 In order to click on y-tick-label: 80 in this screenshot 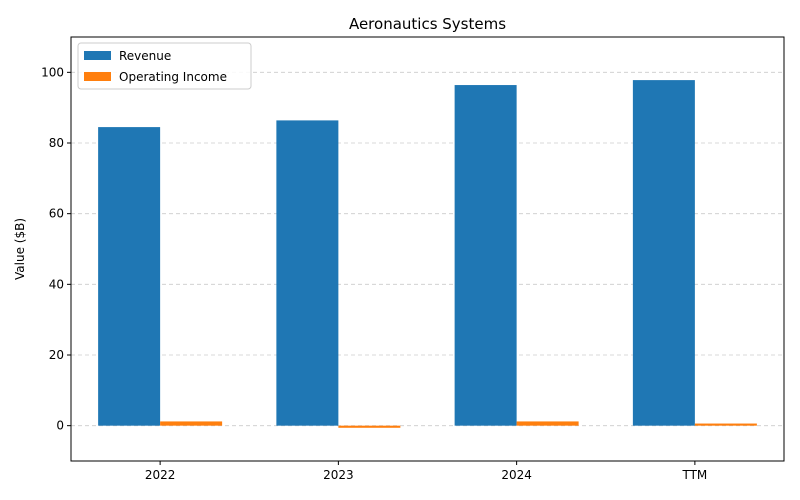, I will do `click(56, 143)`.